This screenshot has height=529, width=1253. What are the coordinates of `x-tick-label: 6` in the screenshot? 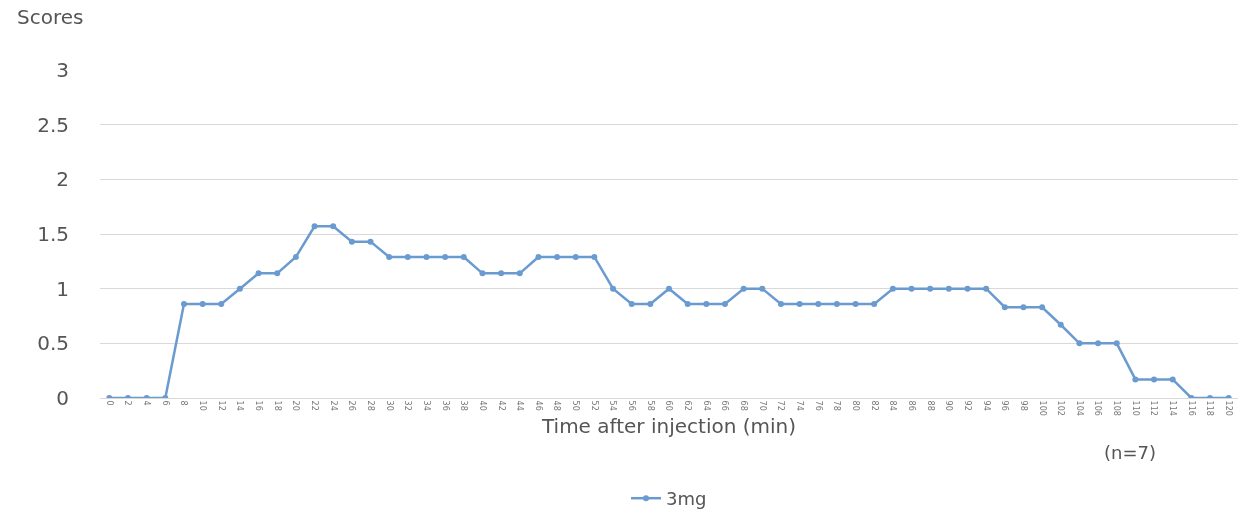 It's located at (165, 403).